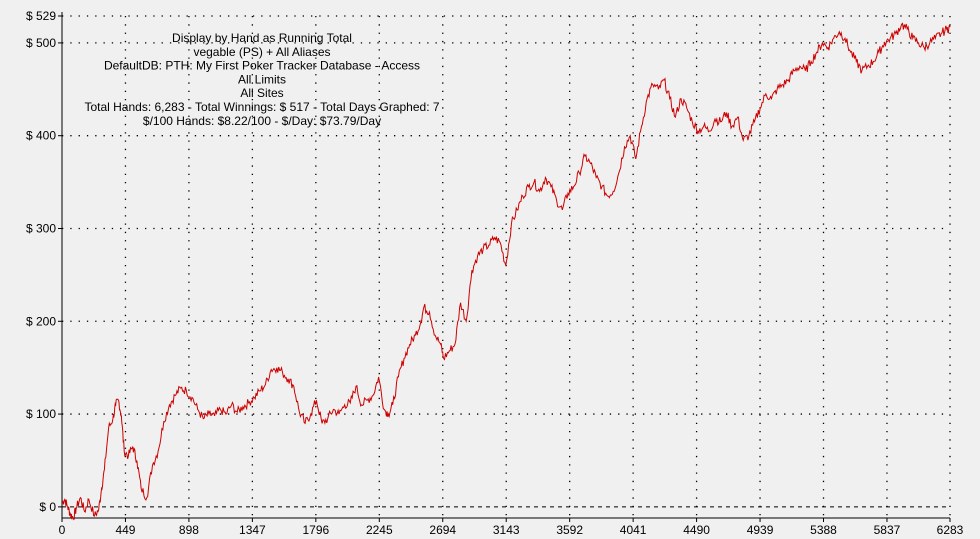 This screenshot has height=539, width=980. I want to click on y-tick-label: $ 200, so click(41, 321).